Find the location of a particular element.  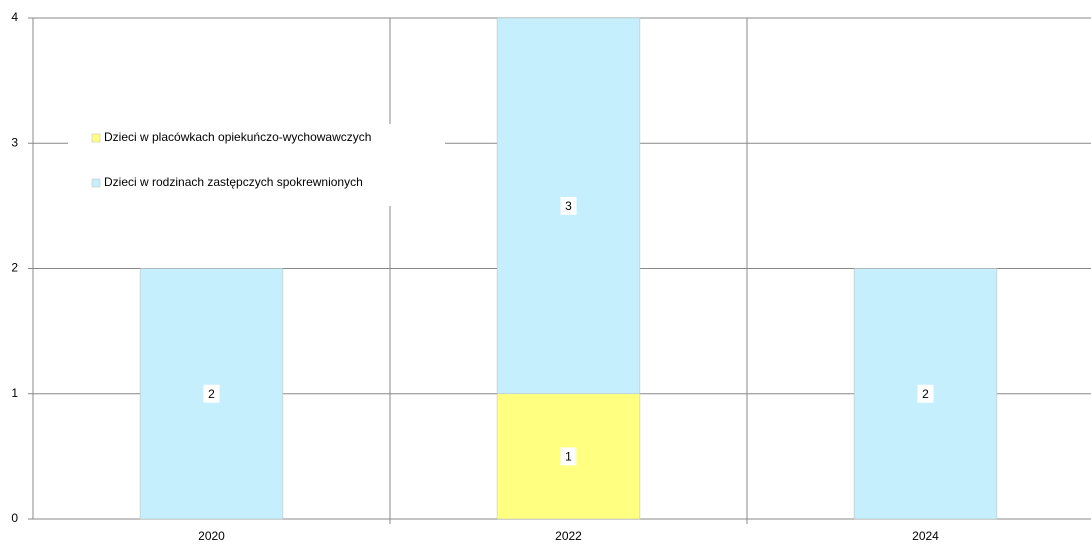

data-label: 3 is located at coordinates (568, 206).